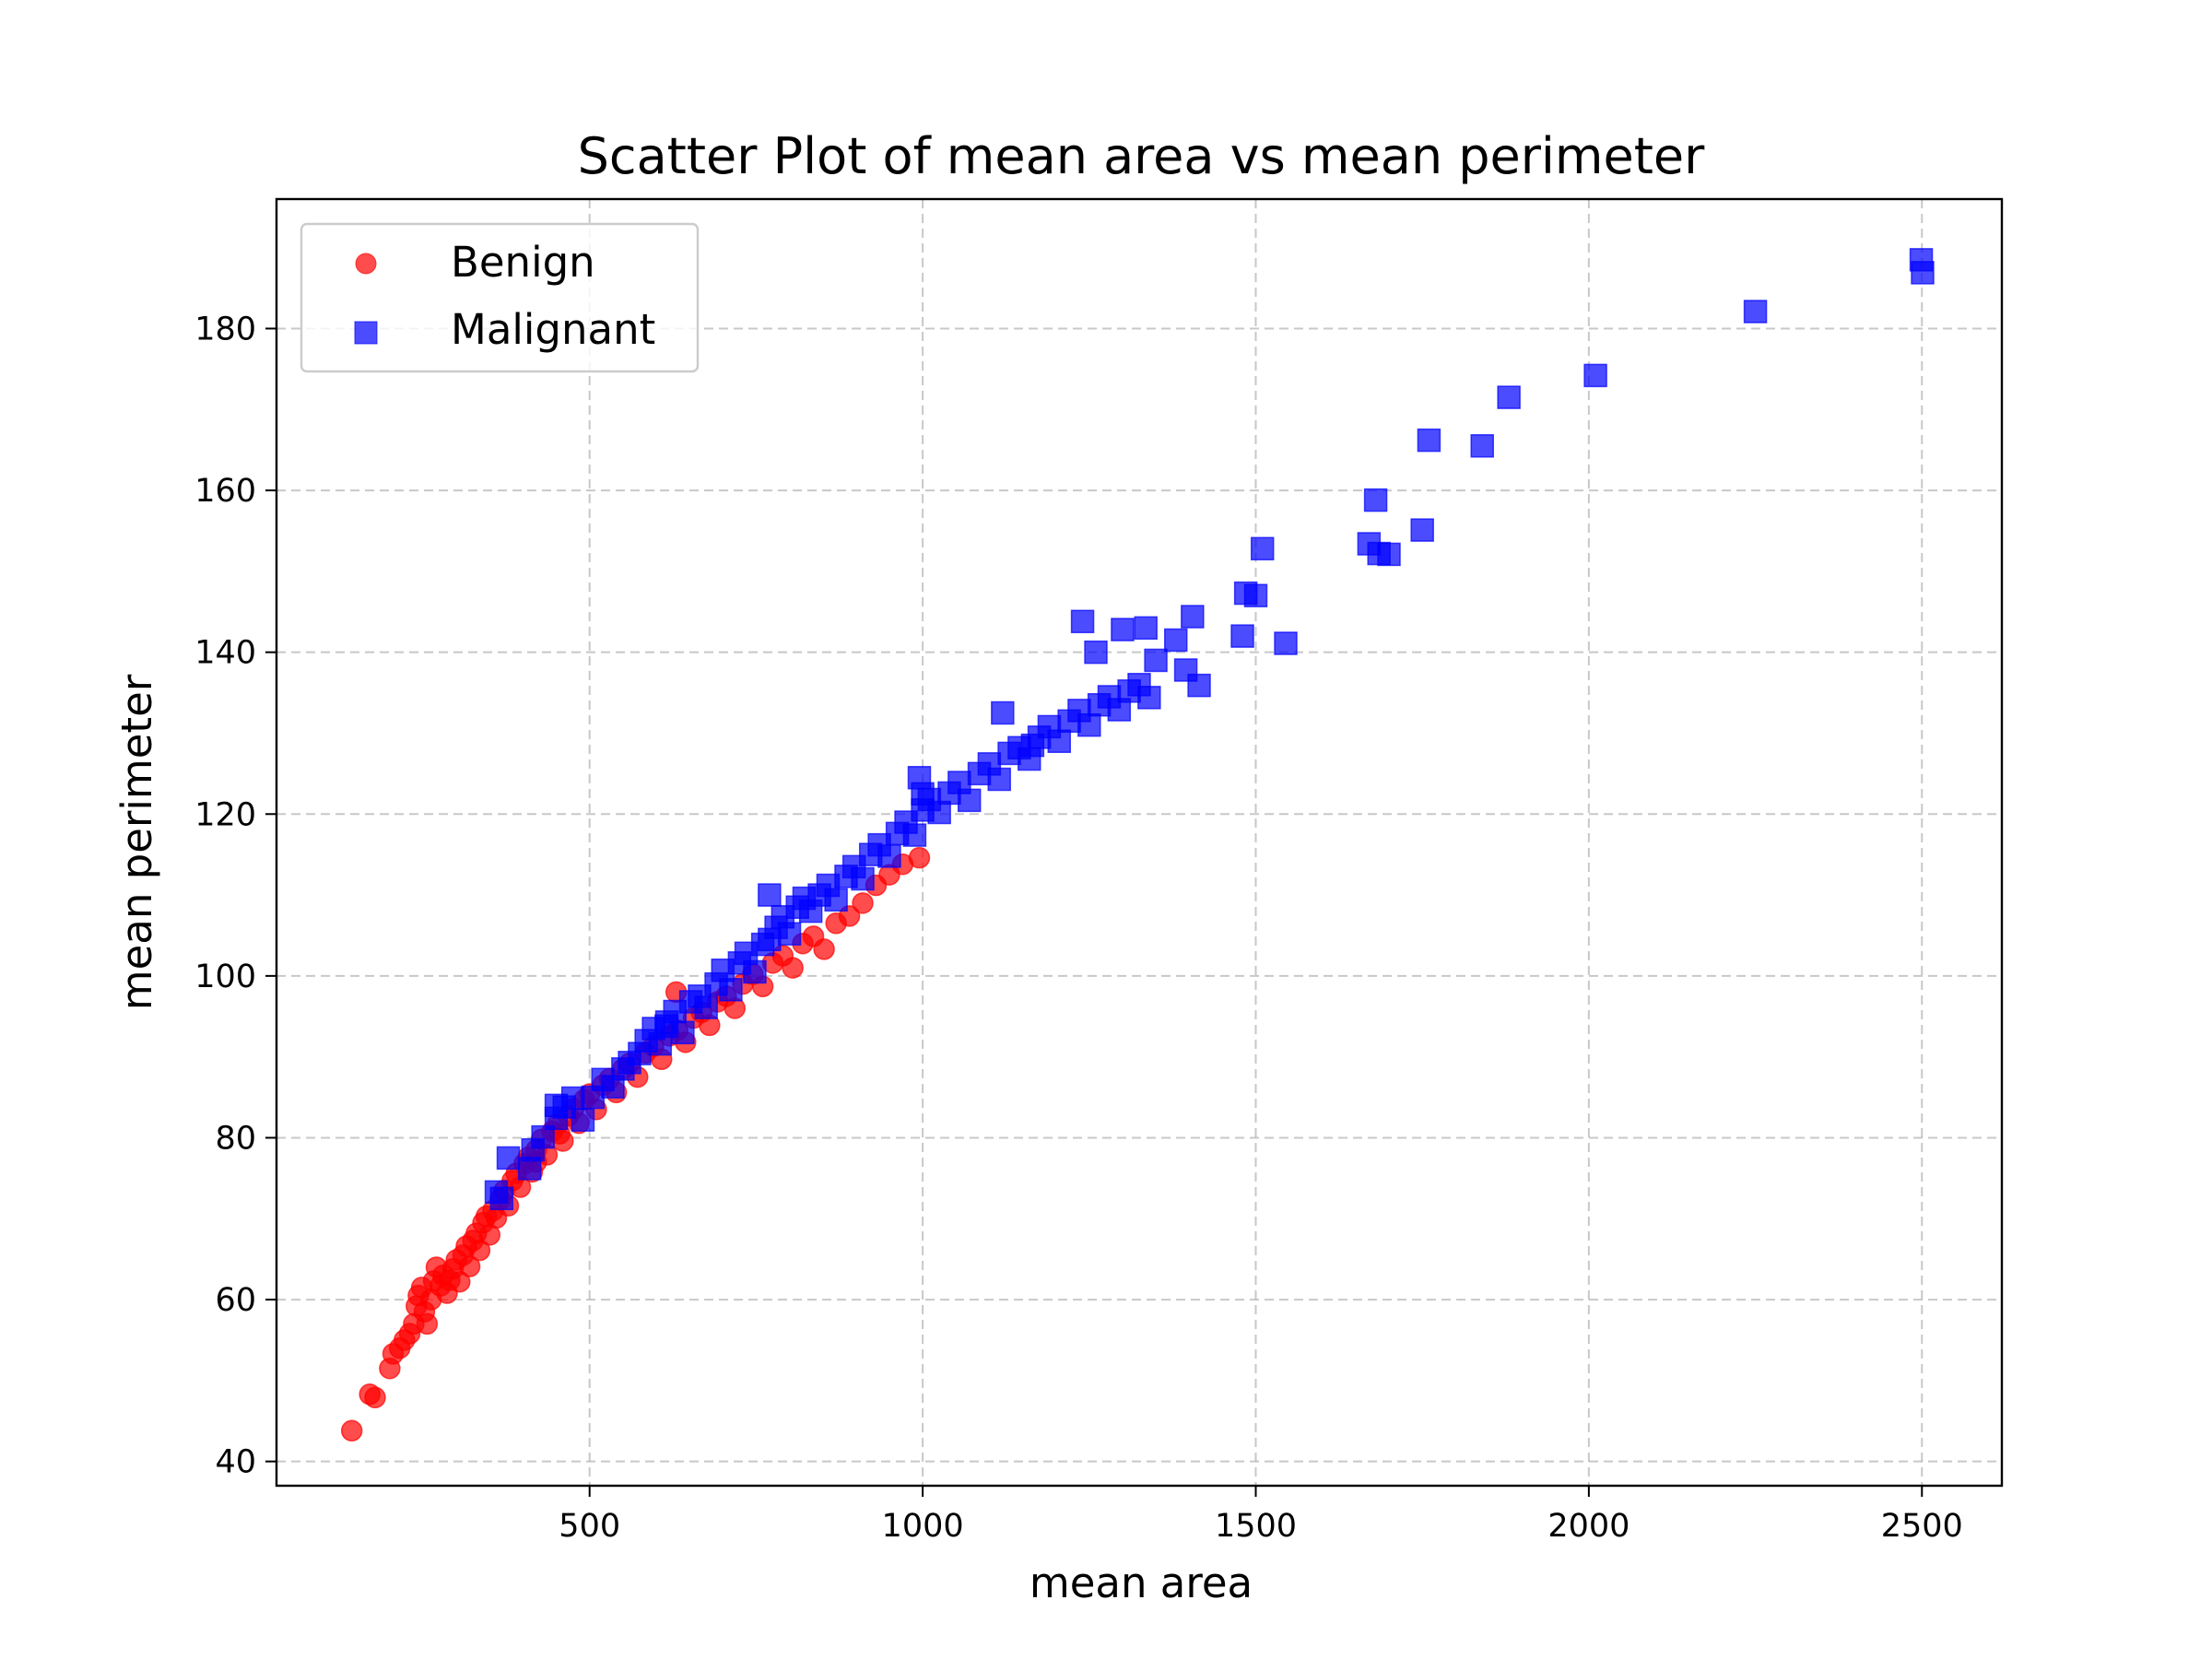  Describe the element at coordinates (235, 1462) in the screenshot. I see `y-tick-label: 40` at that location.